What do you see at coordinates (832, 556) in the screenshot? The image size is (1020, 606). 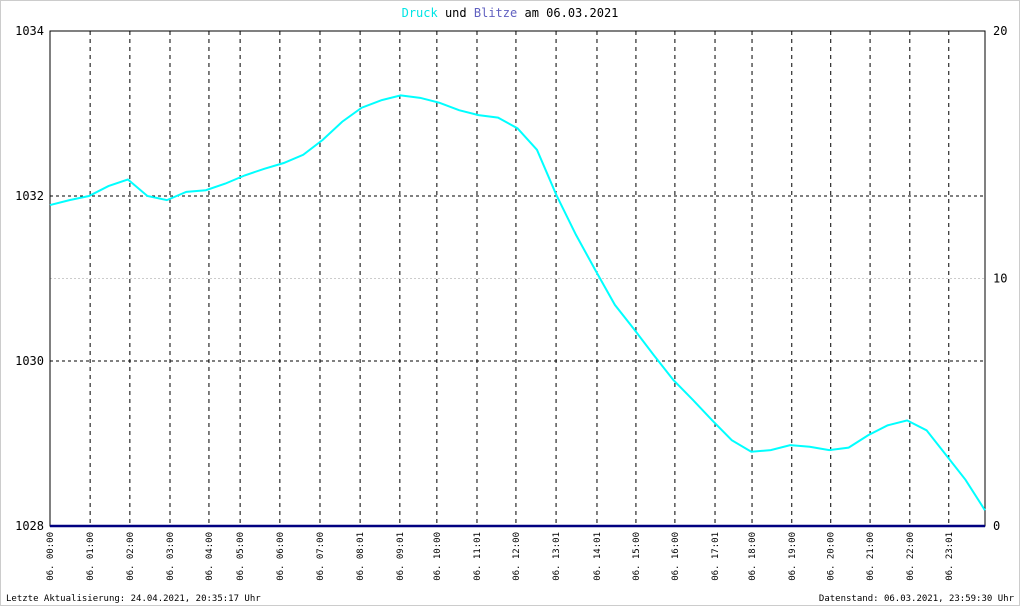 I see `x-tick-label: 06. 20:00` at bounding box center [832, 556].